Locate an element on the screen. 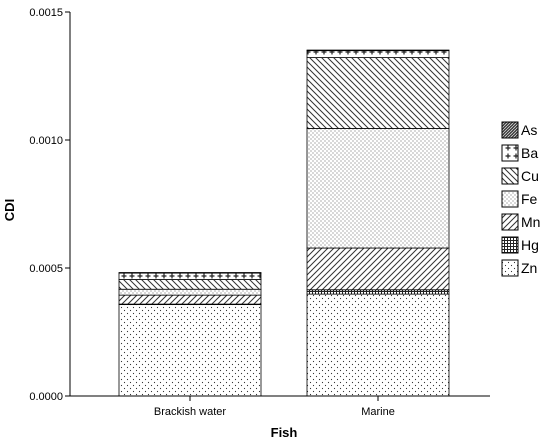 The image size is (550, 445). y-tick-label: 0.0000 is located at coordinates (46, 397).